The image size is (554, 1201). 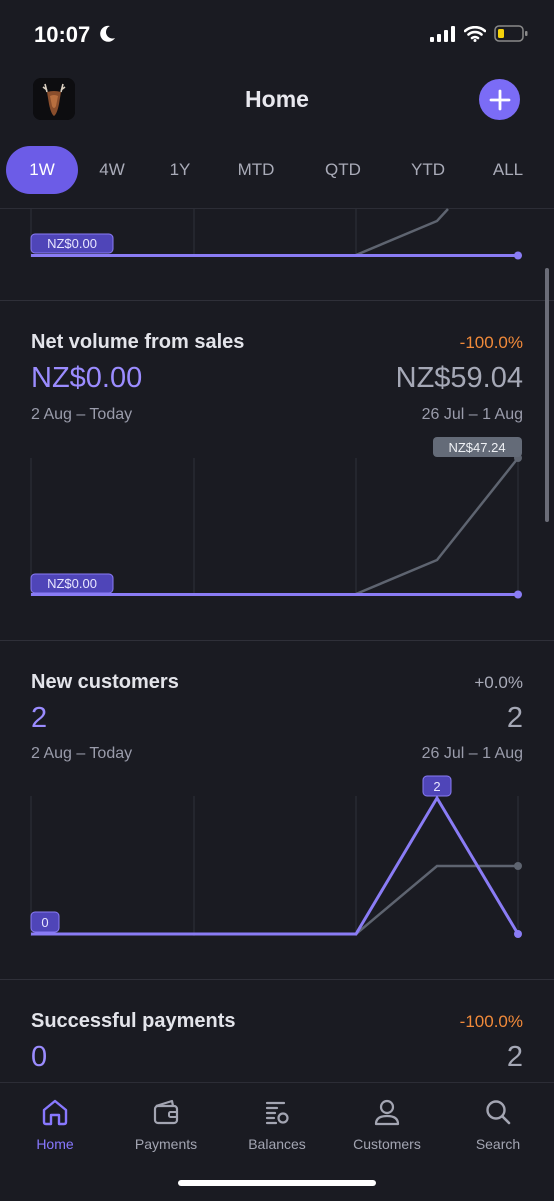 I want to click on new-customers-title: New customers, so click(x=105, y=682).